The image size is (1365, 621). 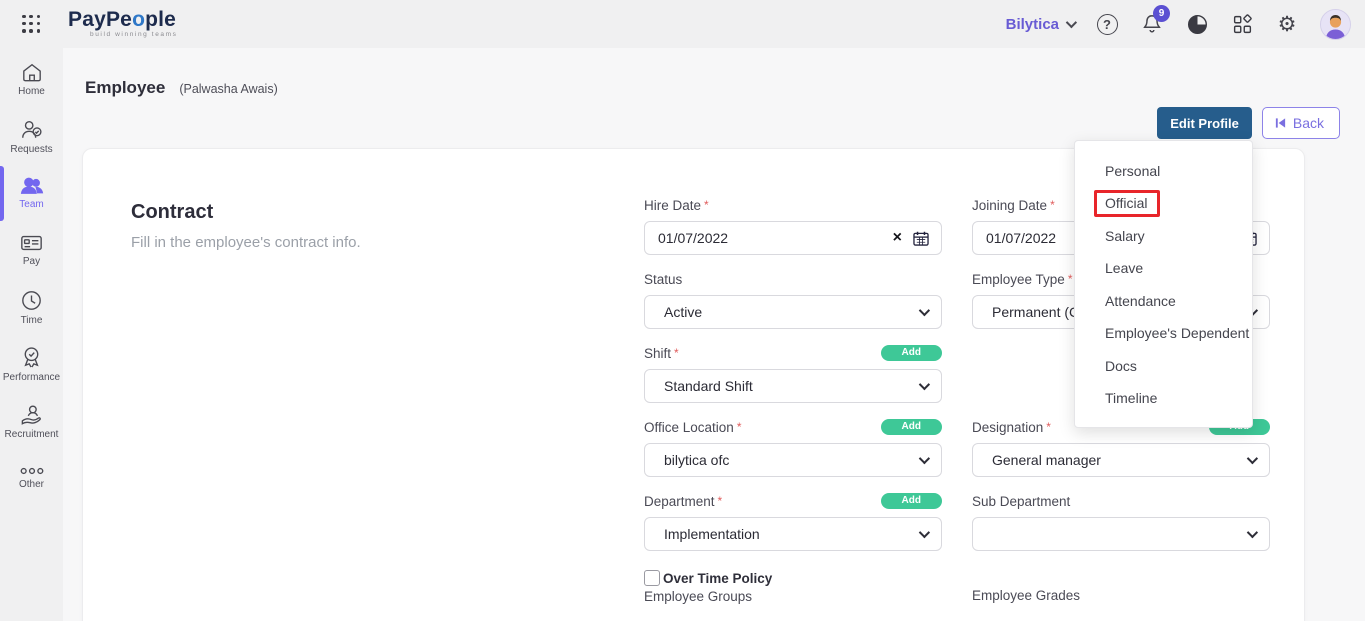 What do you see at coordinates (31, 24) in the screenshot?
I see `apps-menu-icon` at bounding box center [31, 24].